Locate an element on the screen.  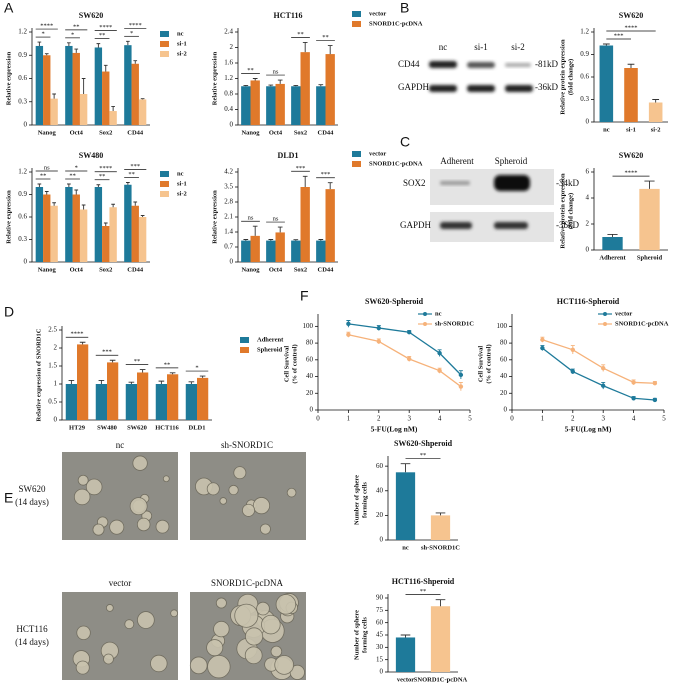
y-tick-label: 20 is located at coordinates (504, 393).